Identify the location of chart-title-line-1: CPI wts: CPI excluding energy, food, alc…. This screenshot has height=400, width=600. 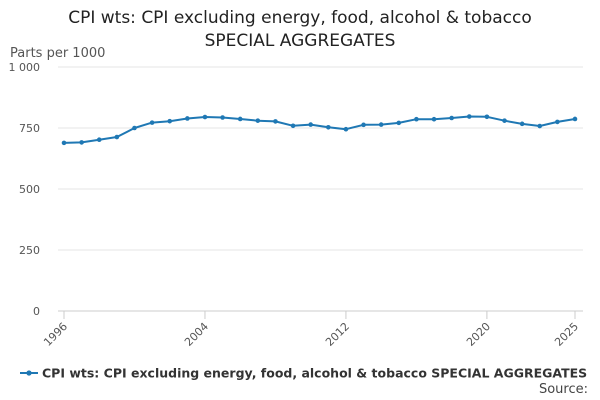
(300, 18).